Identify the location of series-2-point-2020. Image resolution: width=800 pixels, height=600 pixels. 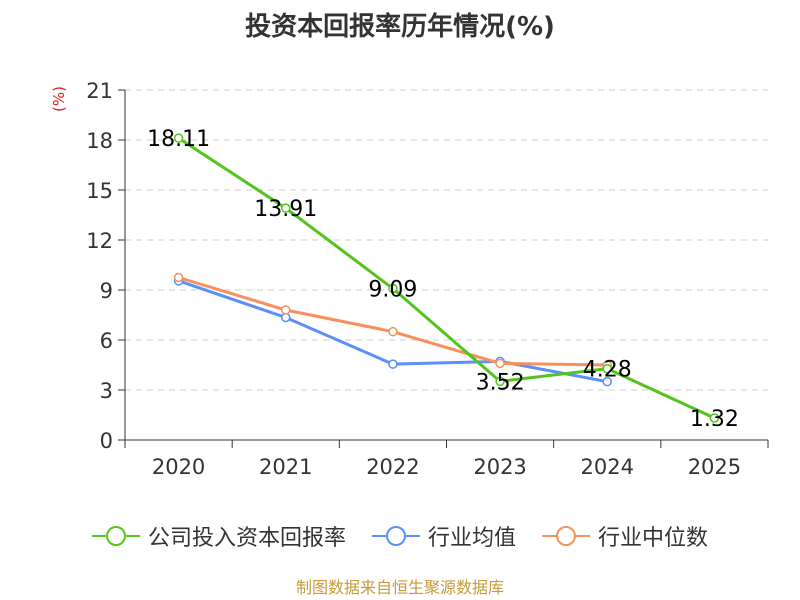
(178, 277).